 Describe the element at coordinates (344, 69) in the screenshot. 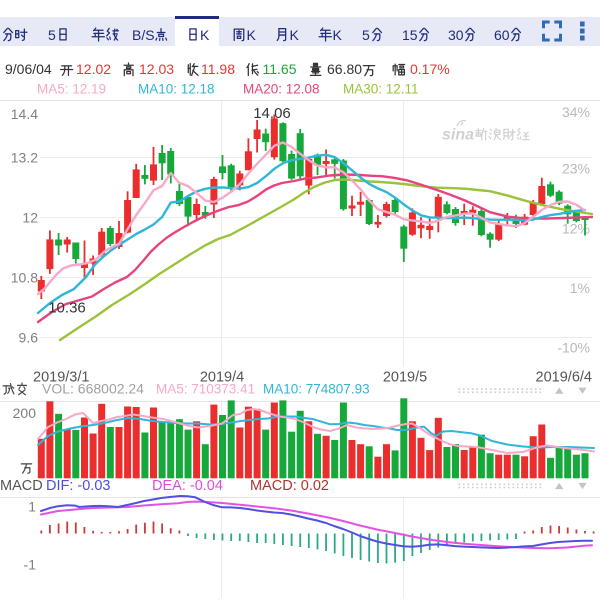

I see `svg-text: 66.80` at that location.